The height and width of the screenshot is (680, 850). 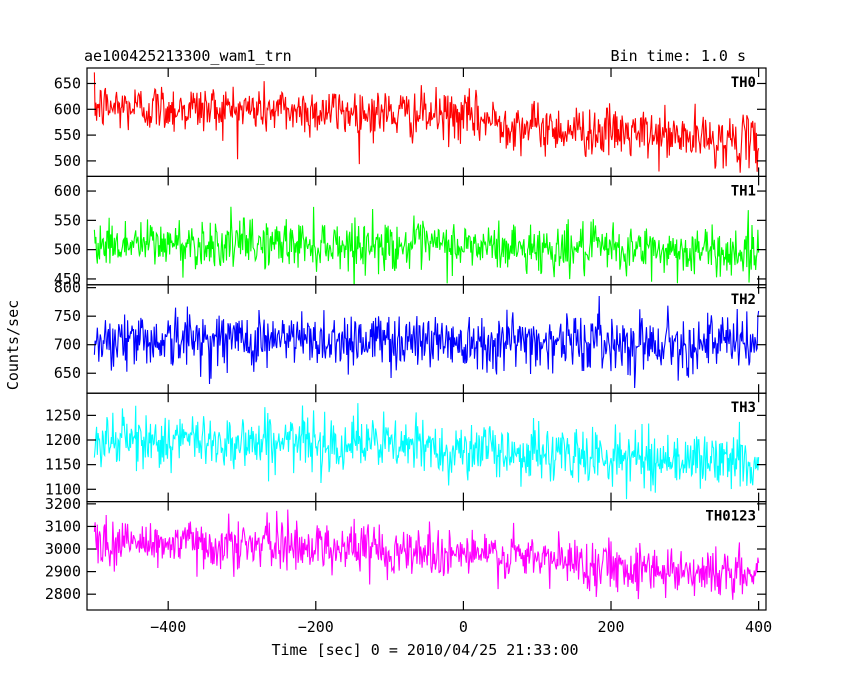 I want to click on x-tick-label: −200, so click(x=316, y=627).